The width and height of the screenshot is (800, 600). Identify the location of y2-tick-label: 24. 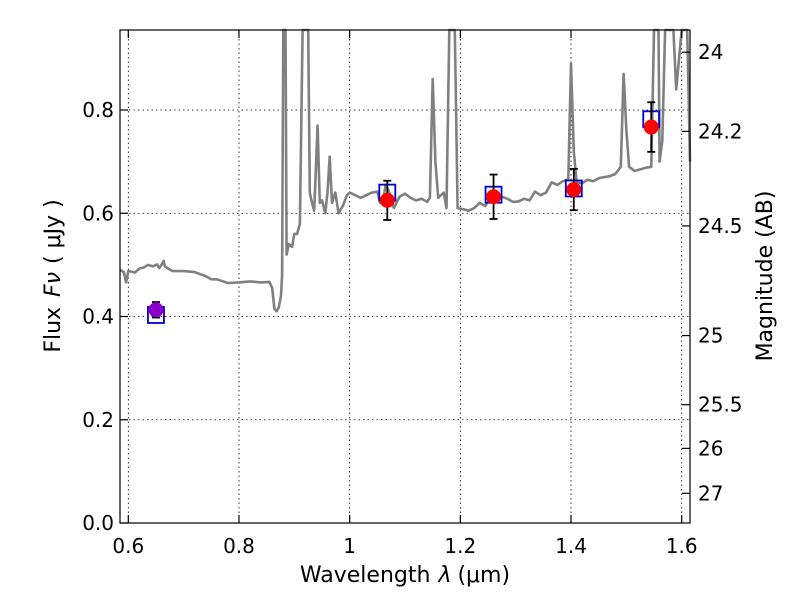
(710, 52).